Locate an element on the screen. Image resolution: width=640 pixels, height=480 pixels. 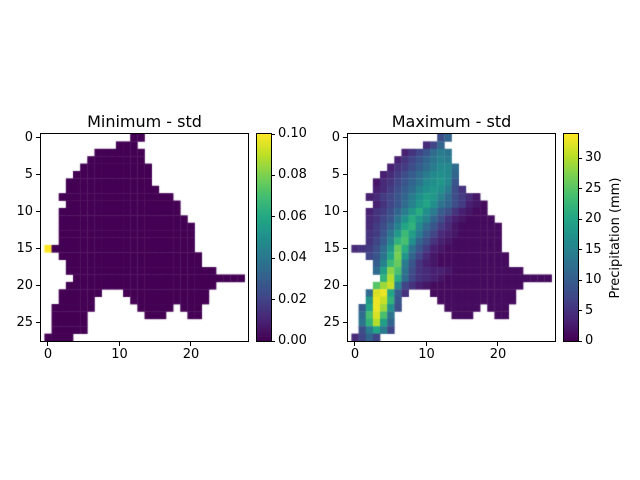
precipitation-colorbar-canvas is located at coordinates (571, 237).